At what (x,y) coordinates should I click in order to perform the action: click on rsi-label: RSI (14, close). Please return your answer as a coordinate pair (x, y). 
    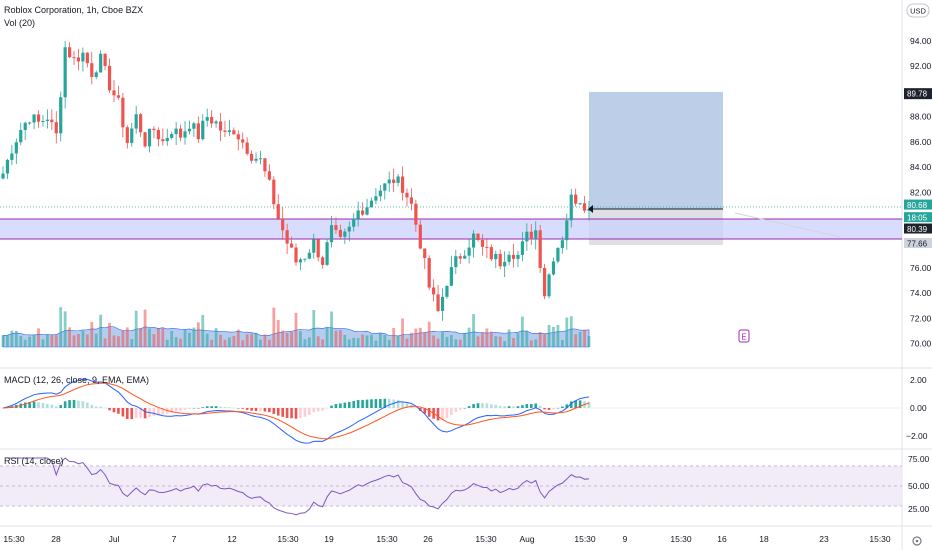
    Looking at the image, I should click on (34, 461).